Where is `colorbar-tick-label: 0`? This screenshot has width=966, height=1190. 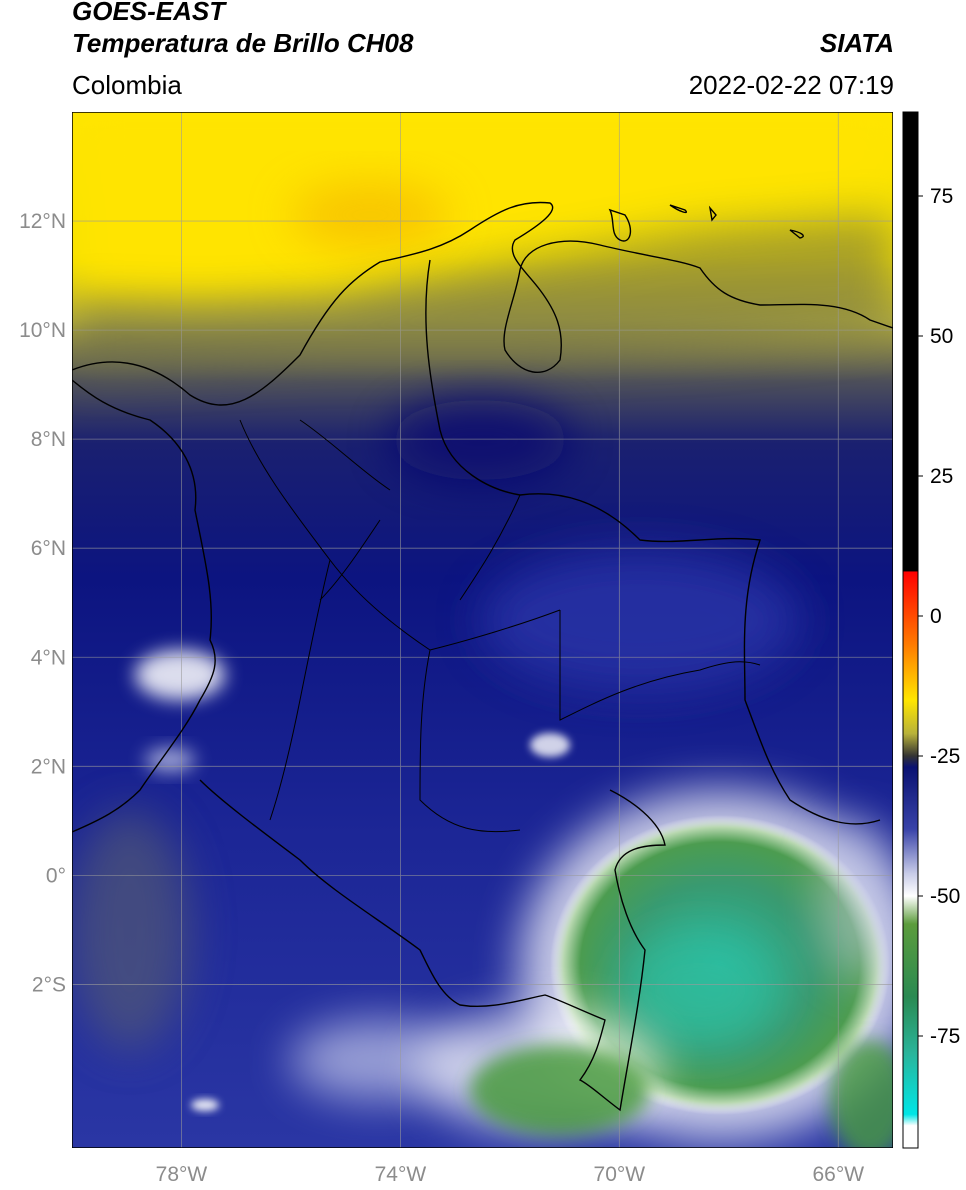
colorbar-tick-label: 0 is located at coordinates (936, 616).